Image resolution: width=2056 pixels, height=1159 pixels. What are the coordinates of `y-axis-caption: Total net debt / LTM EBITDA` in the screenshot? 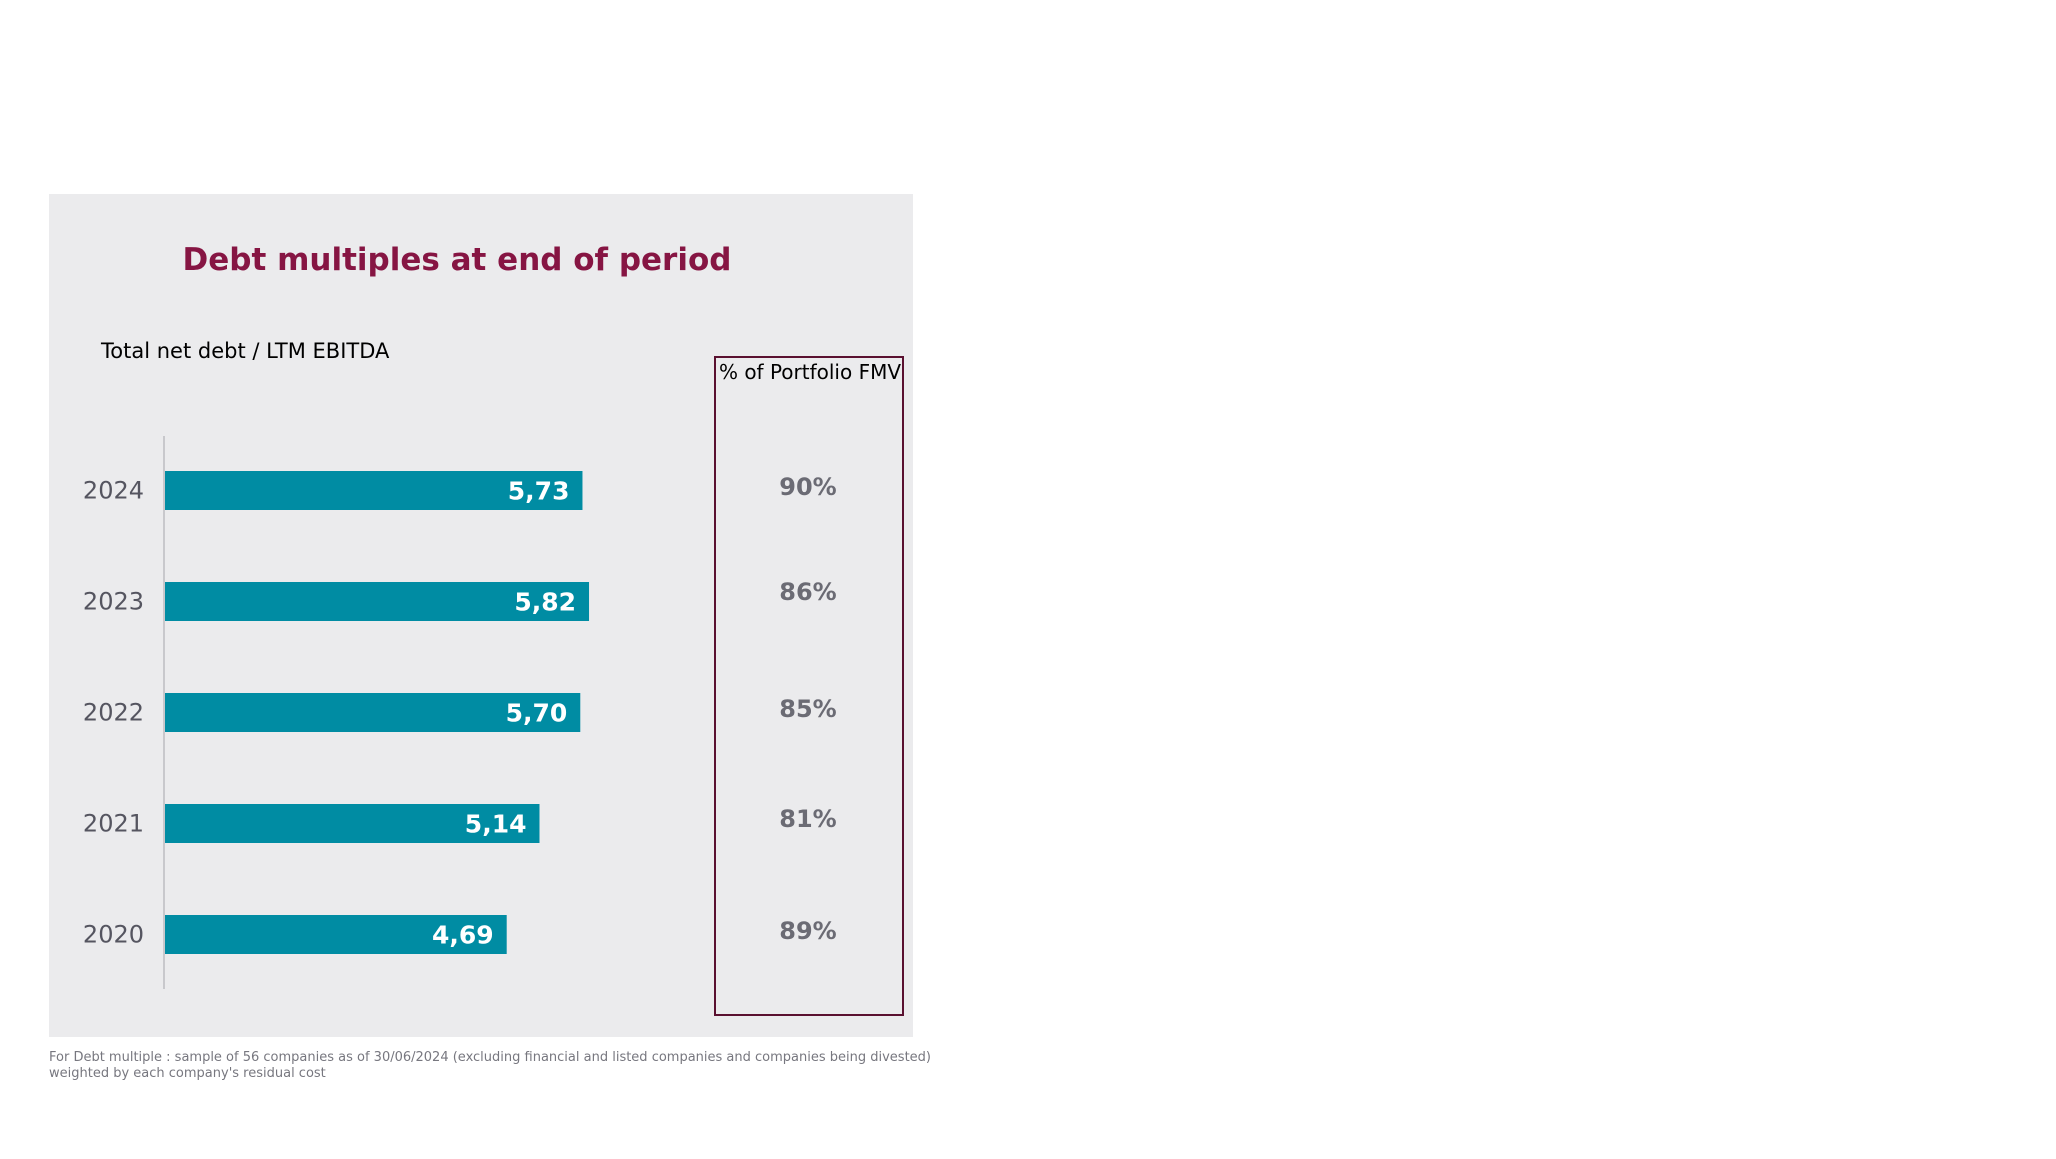 It's located at (245, 351).